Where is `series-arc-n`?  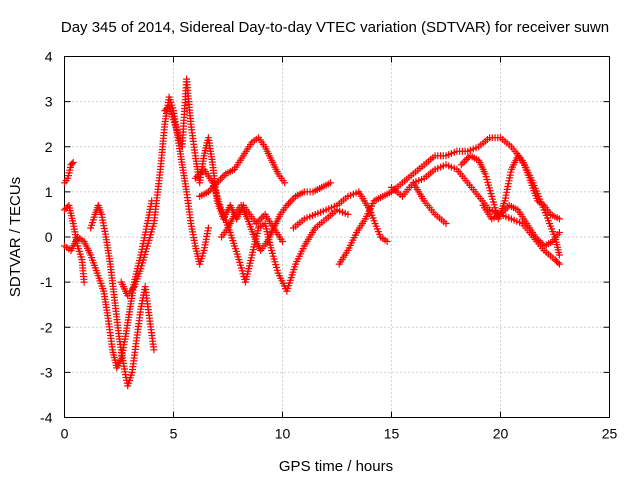
series-arc-n is located at coordinates (510, 187).